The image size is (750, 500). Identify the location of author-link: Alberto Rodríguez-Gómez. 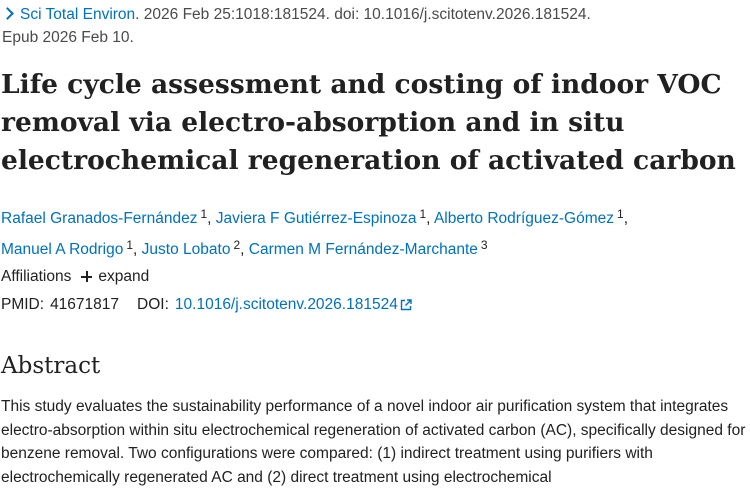
(523, 218).